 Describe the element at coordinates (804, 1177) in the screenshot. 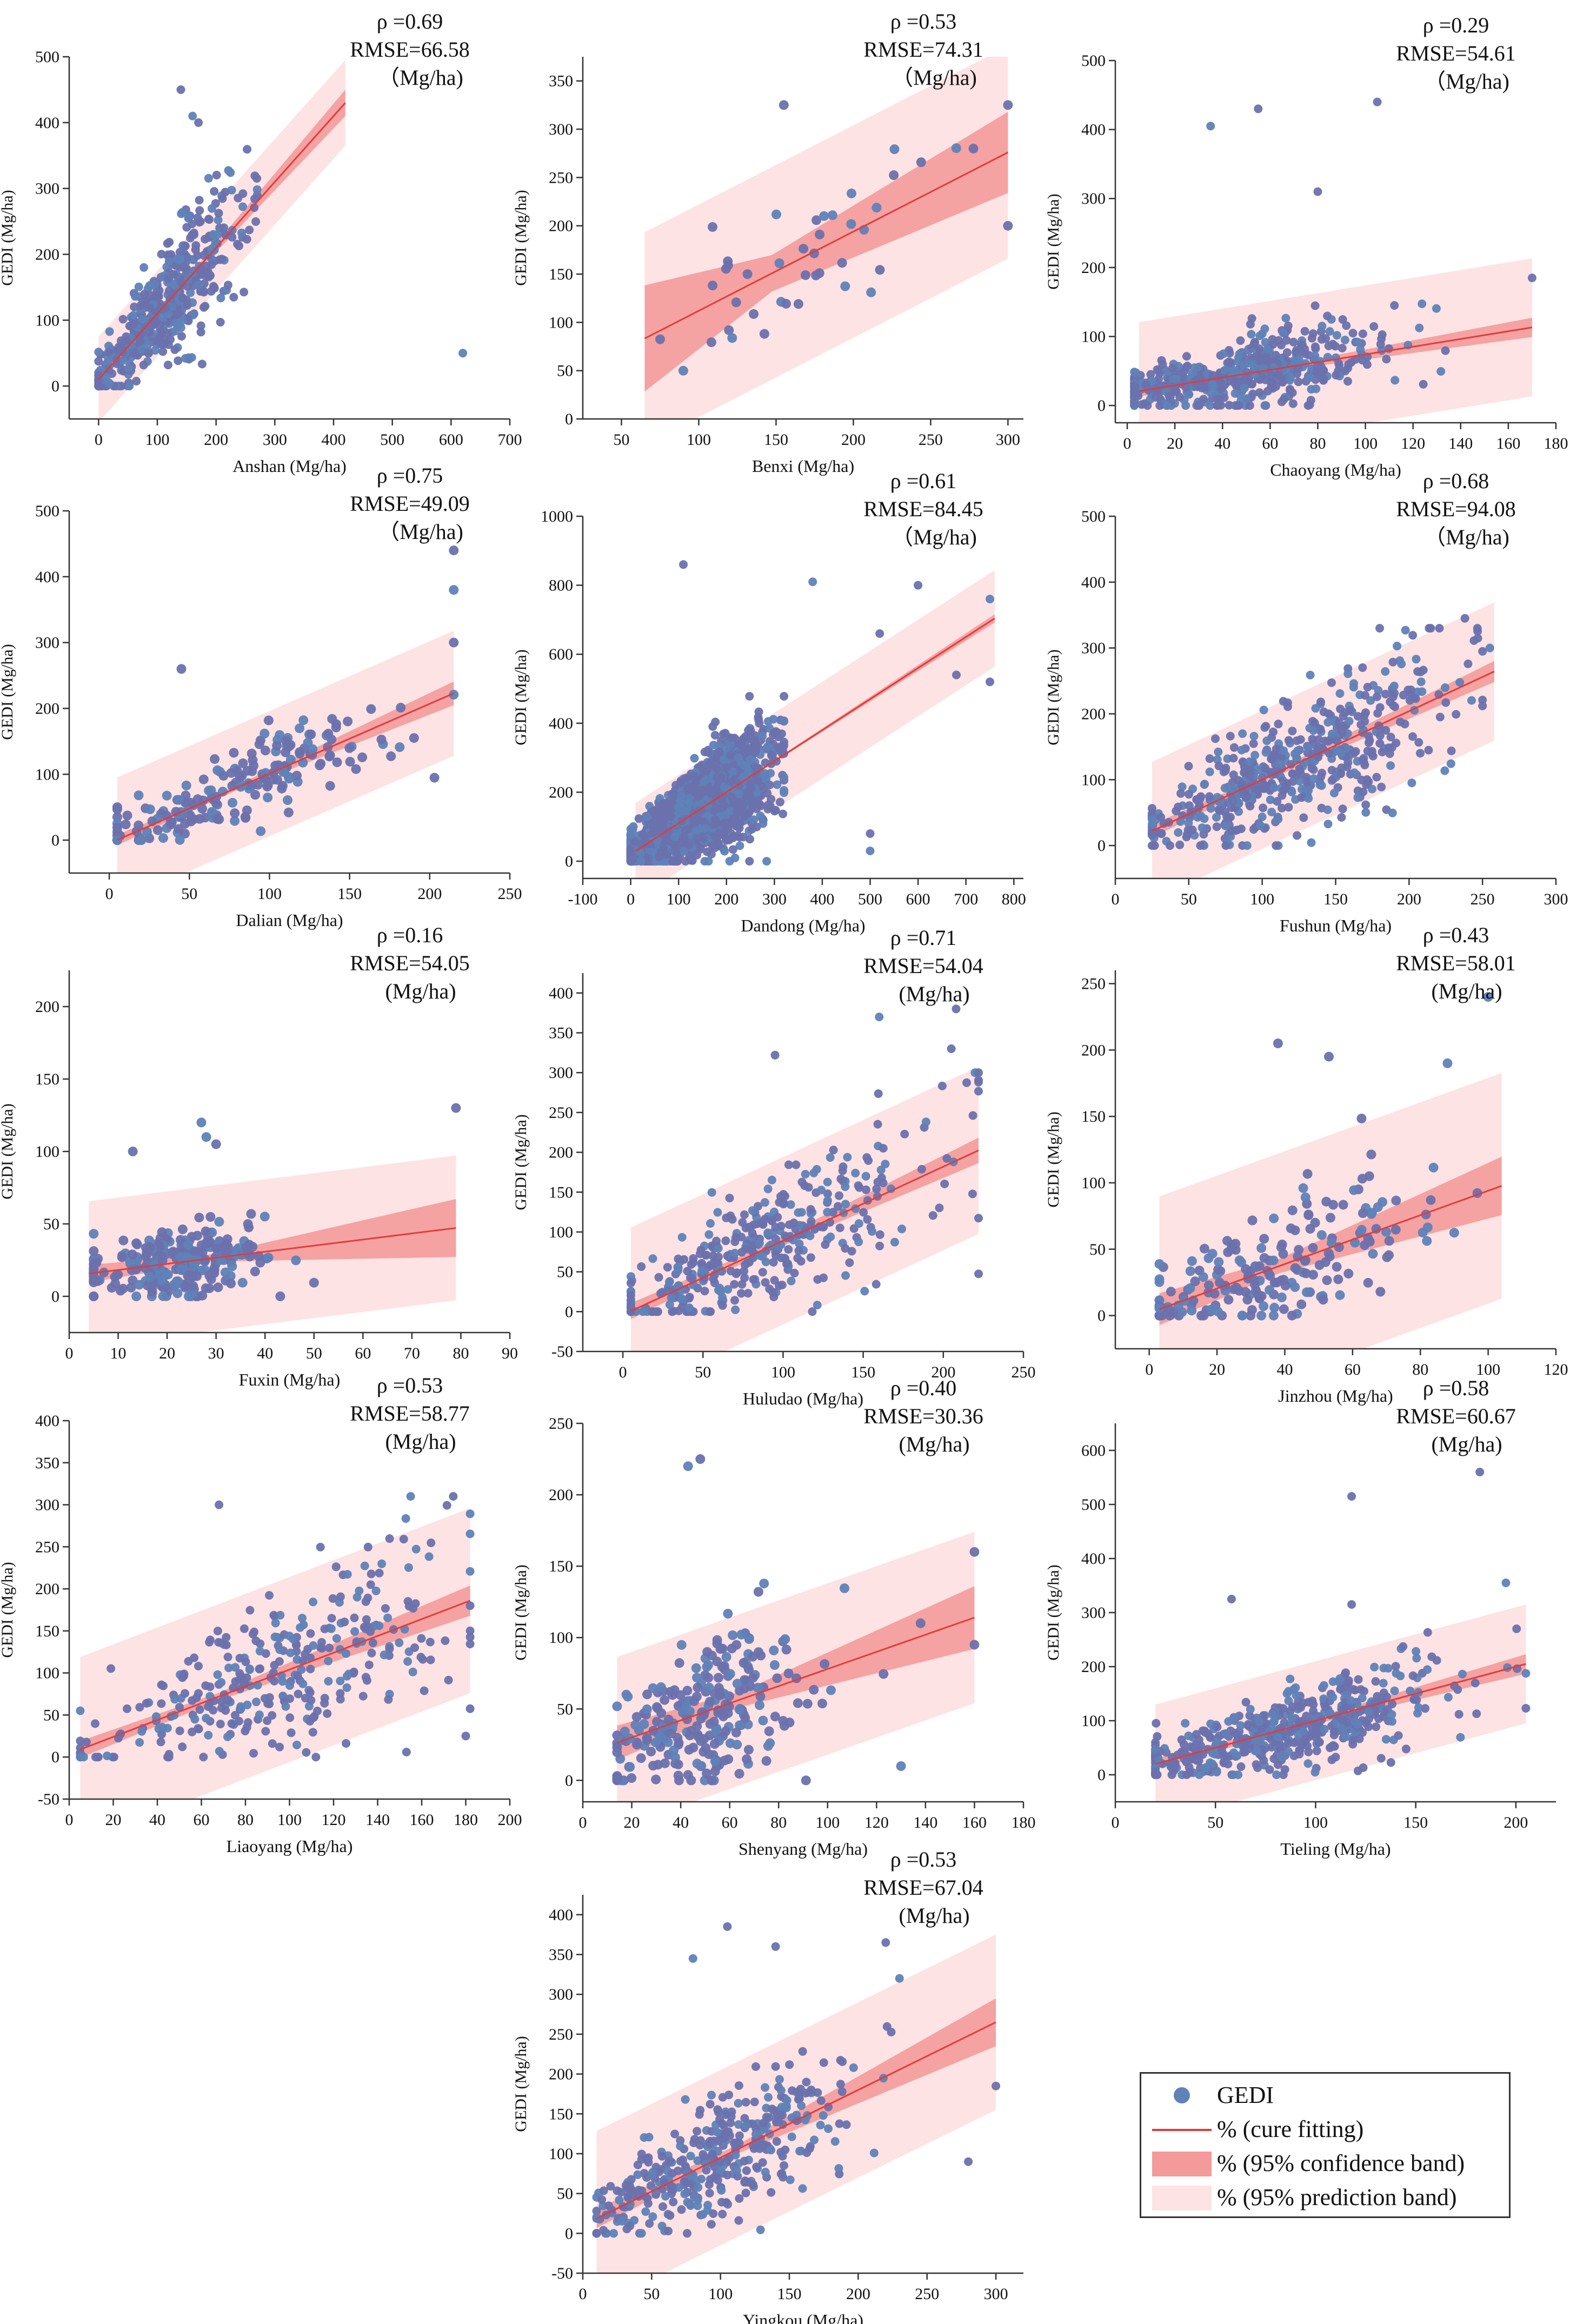

I see `plot-area` at that location.